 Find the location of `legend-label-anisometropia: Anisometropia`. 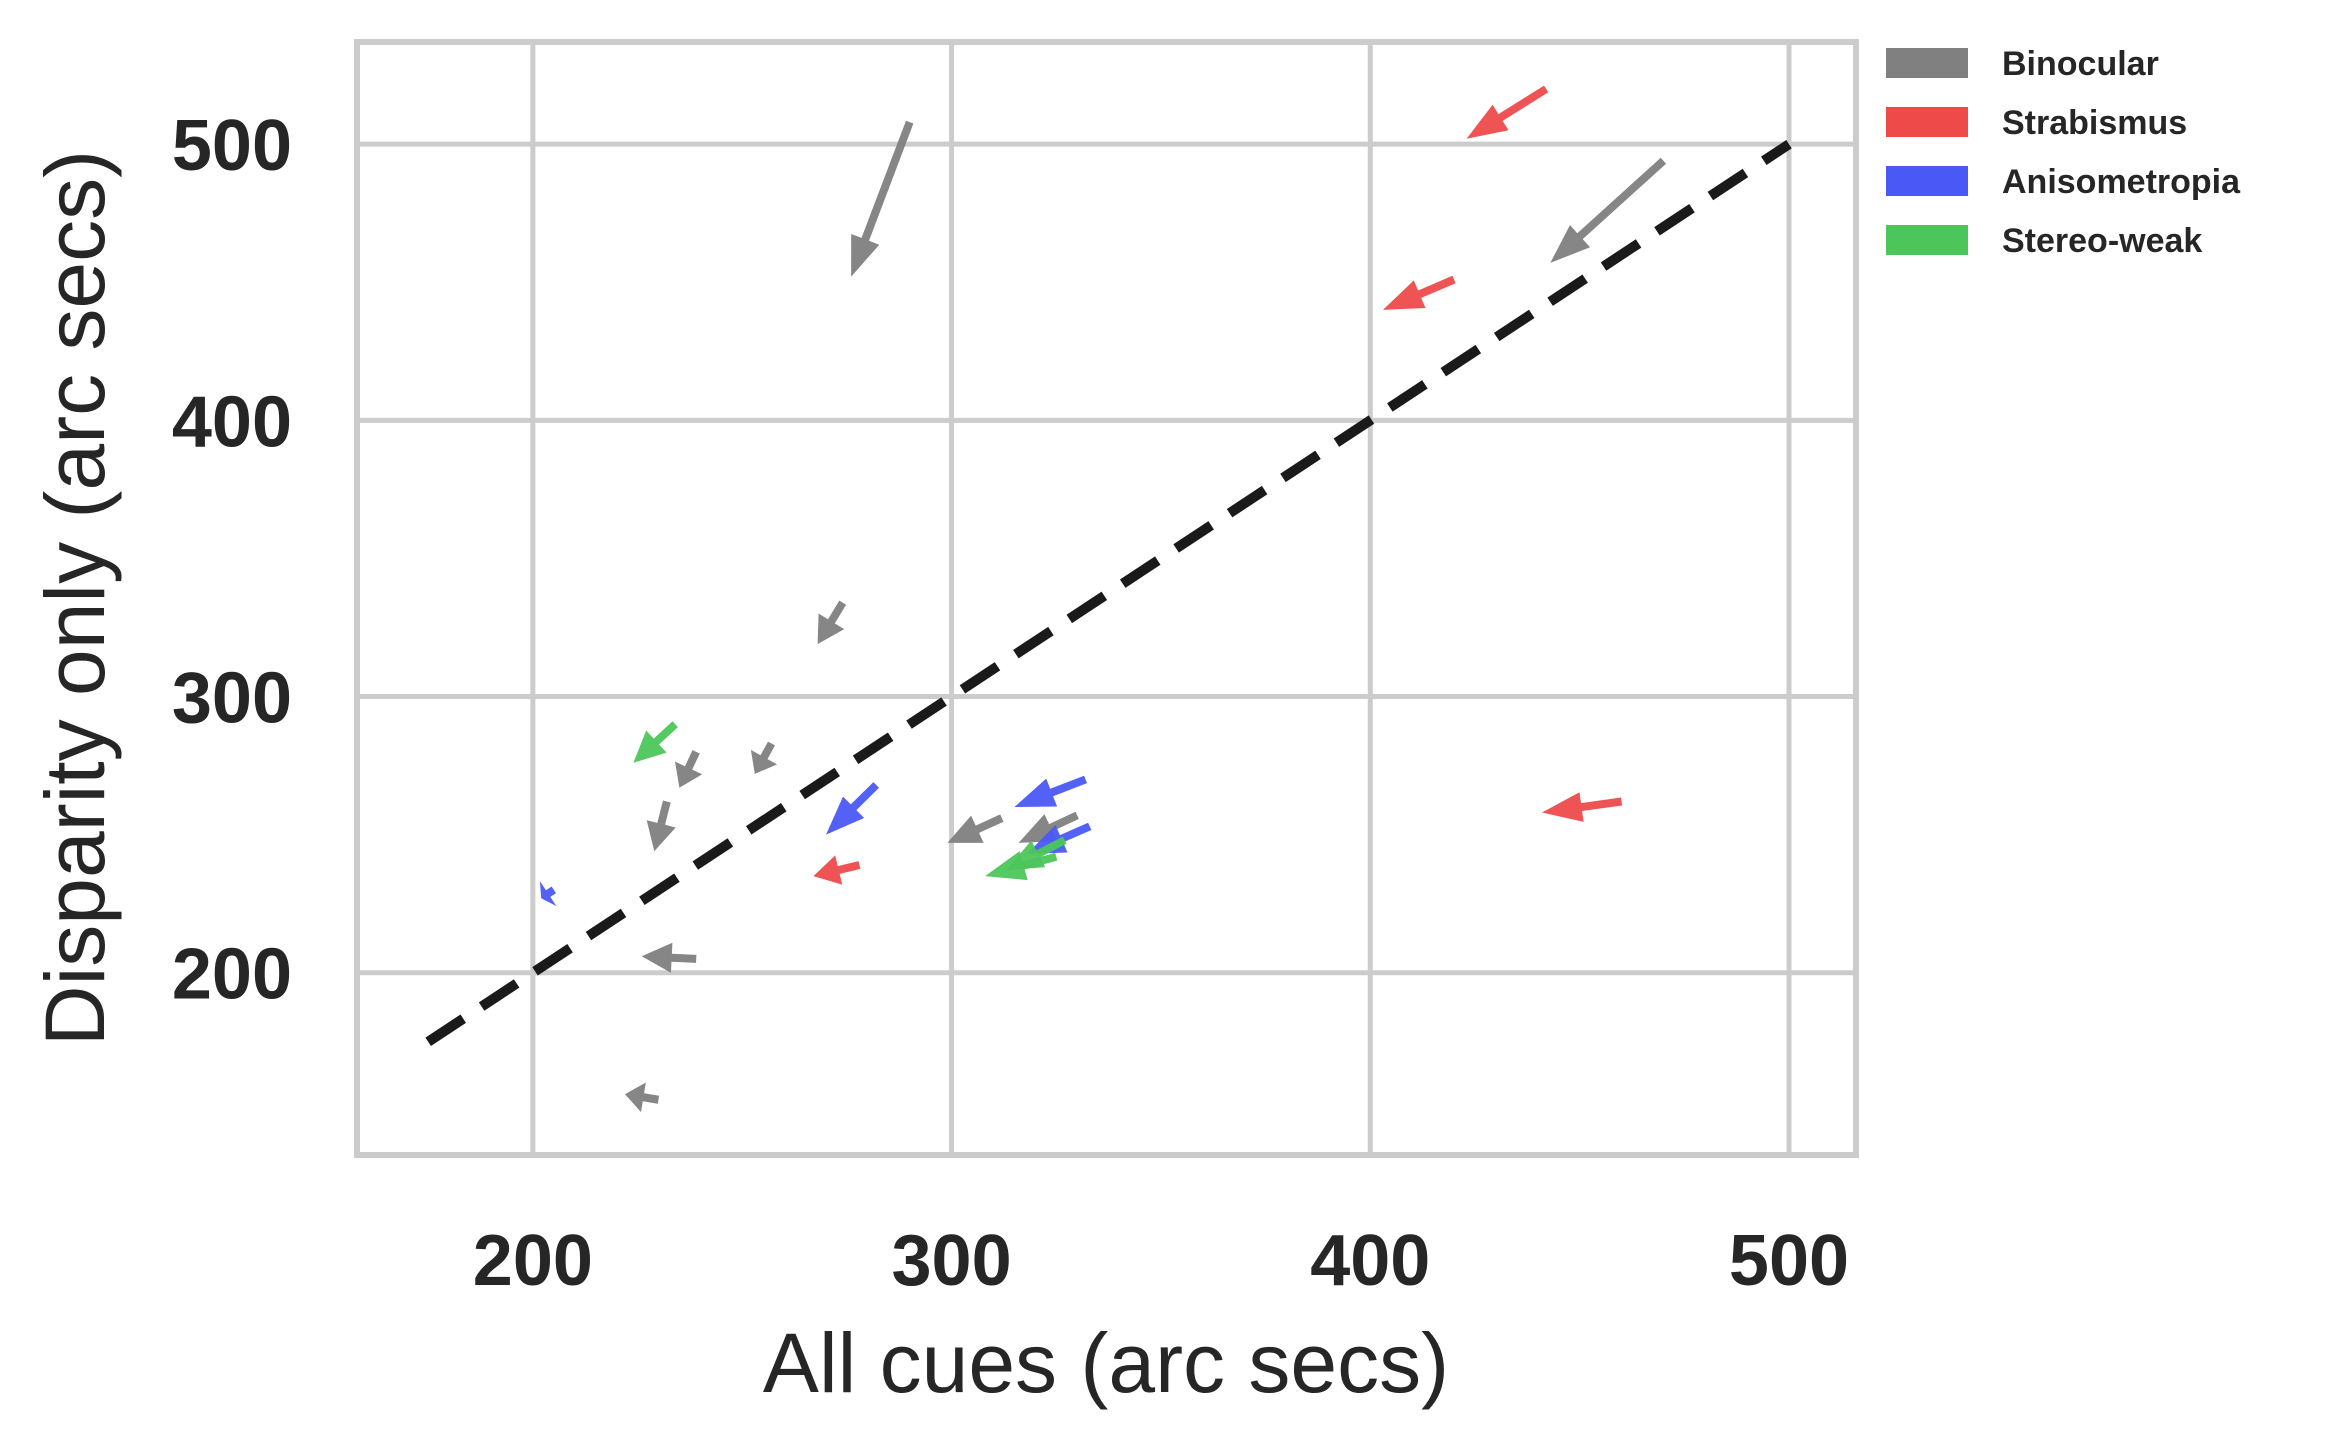

legend-label-anisometropia: Anisometropia is located at coordinates (2121, 182).